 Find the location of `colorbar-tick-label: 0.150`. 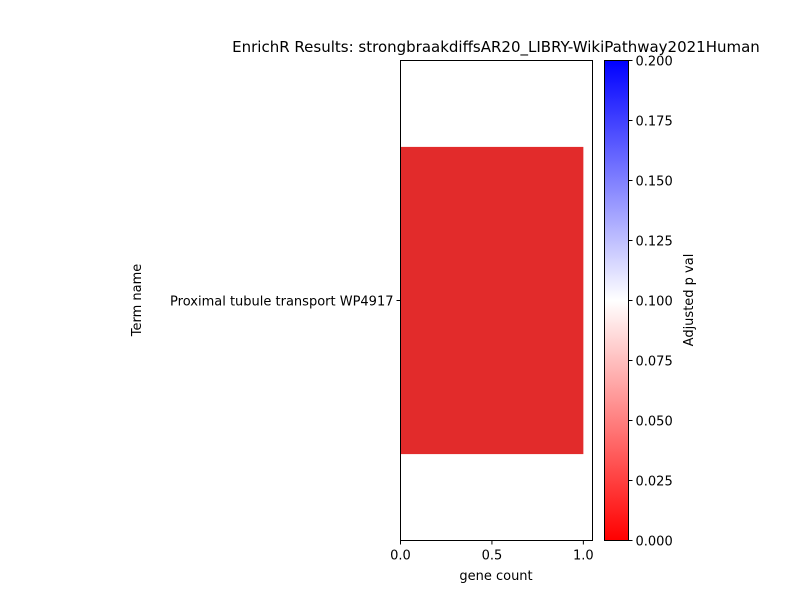

colorbar-tick-label: 0.150 is located at coordinates (654, 182).